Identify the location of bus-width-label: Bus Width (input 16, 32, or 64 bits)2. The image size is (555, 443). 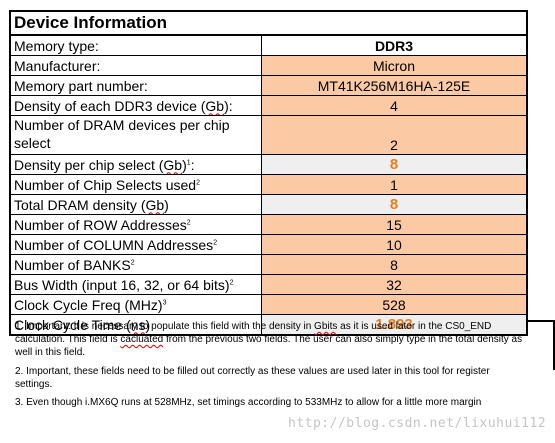
(136, 284).